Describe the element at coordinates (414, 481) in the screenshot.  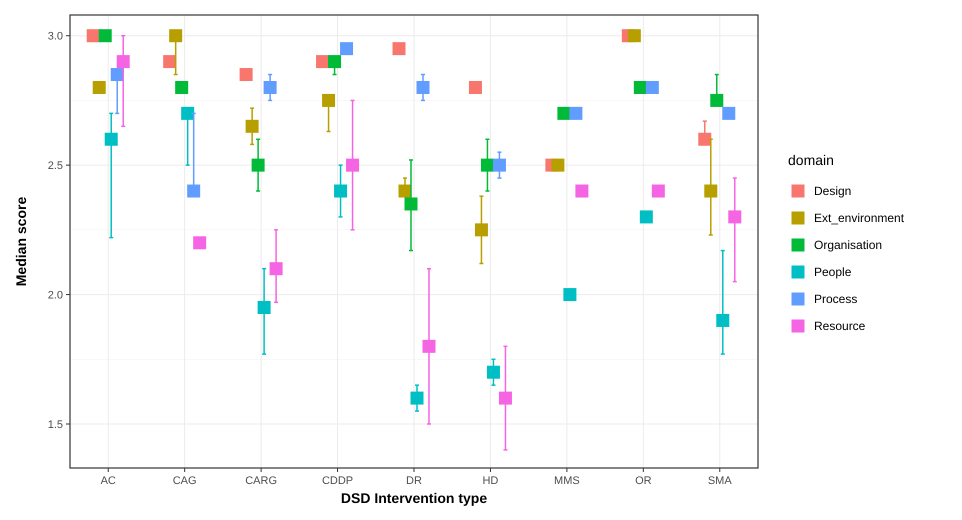
I see `x-tick-label: DR` at that location.